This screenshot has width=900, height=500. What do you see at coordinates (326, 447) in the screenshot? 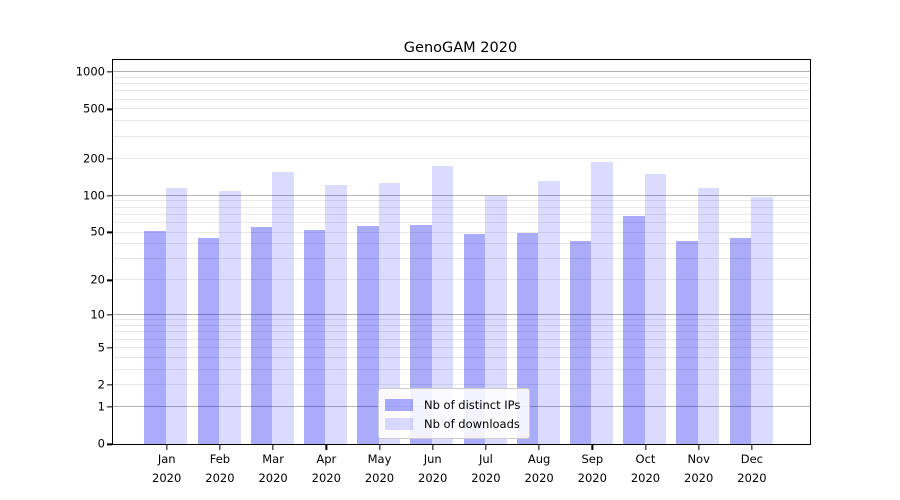
I see `x-tick-mark-apr` at bounding box center [326, 447].